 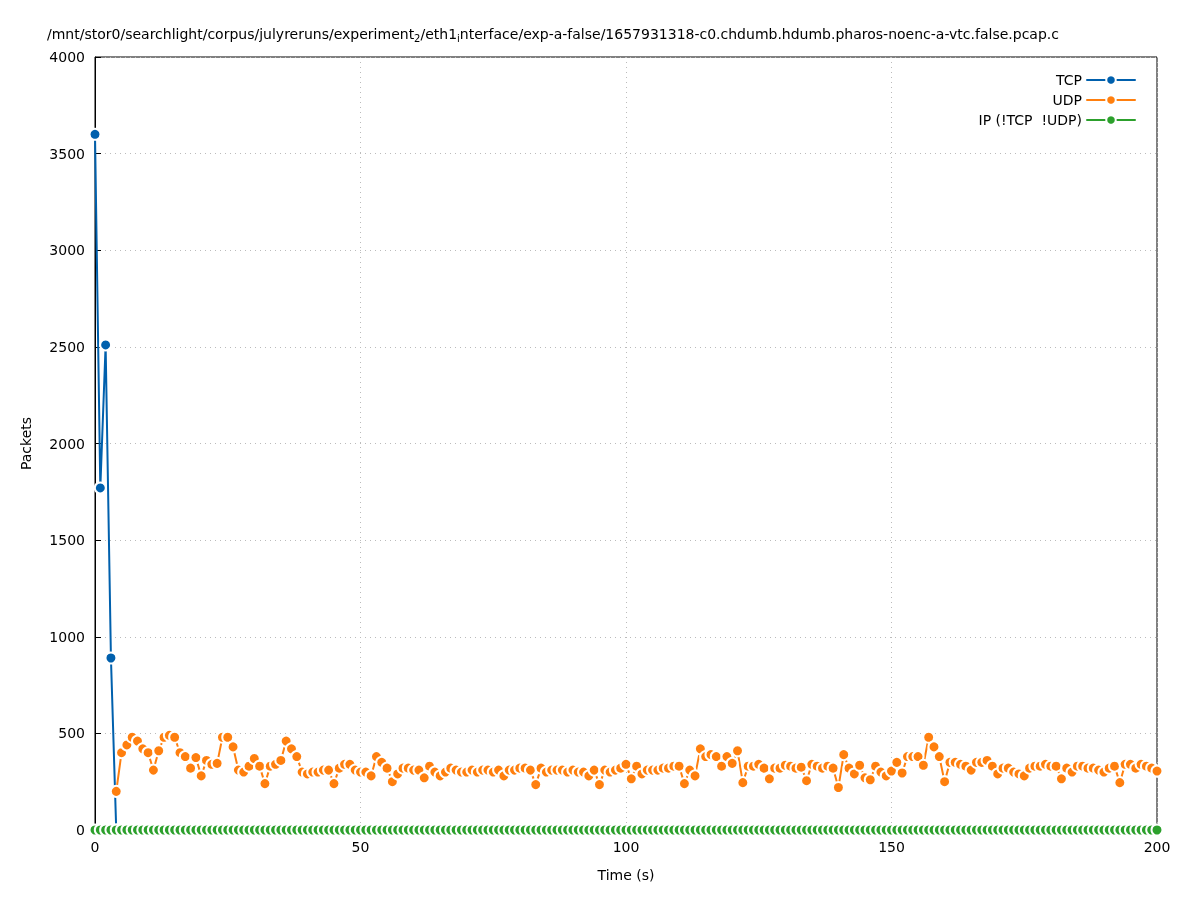 What do you see at coordinates (67, 57) in the screenshot?
I see `y-tick-label: 4000` at bounding box center [67, 57].